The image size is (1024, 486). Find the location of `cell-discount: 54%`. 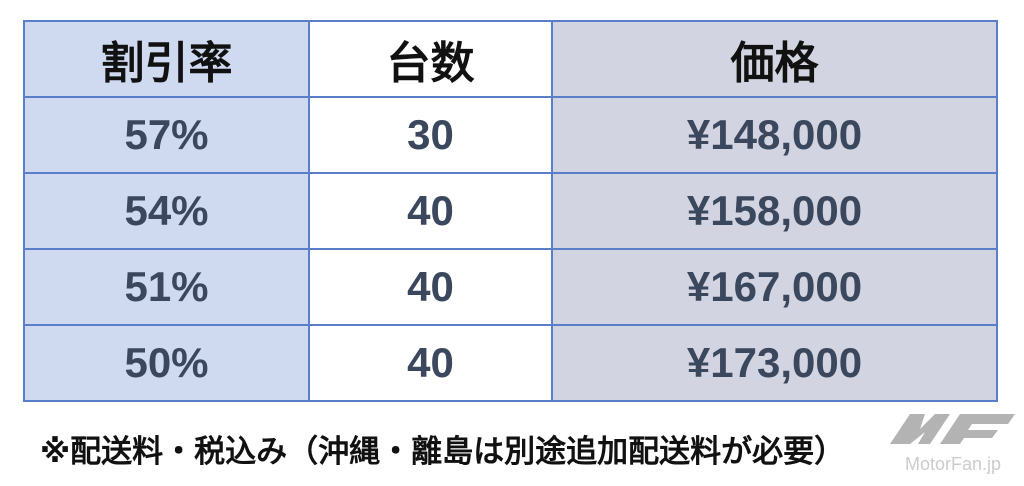

cell-discount: 54% is located at coordinates (166, 211).